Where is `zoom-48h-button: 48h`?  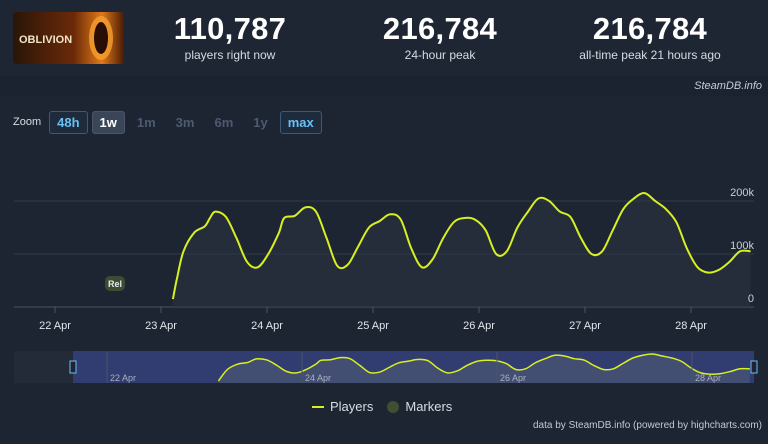 zoom-48h-button: 48h is located at coordinates (68, 122).